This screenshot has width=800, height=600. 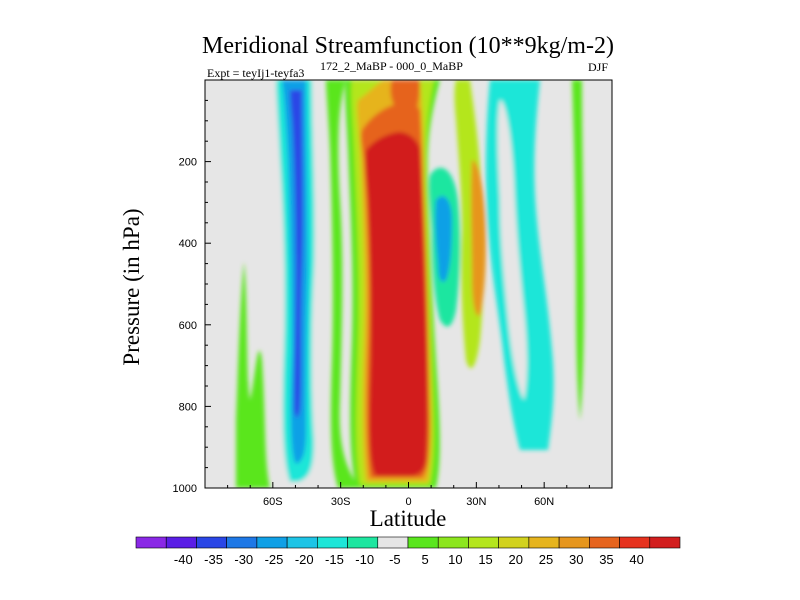 I want to click on contour-patch-s-highlat, so click(x=253, y=375).